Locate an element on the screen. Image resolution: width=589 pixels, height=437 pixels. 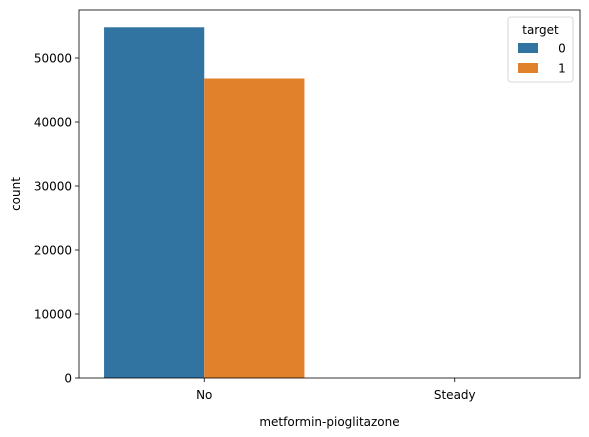
x-axis: No Steady is located at coordinates (336, 390).